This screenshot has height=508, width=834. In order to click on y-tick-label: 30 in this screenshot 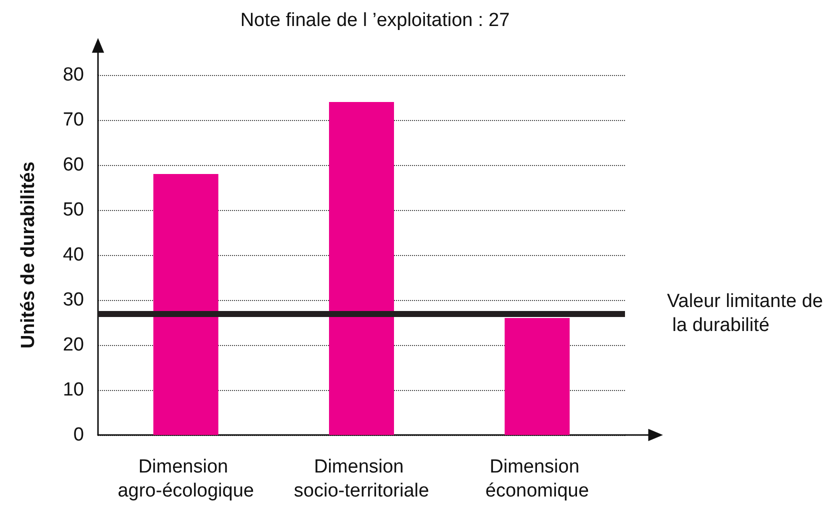, I will do `click(73, 300)`.